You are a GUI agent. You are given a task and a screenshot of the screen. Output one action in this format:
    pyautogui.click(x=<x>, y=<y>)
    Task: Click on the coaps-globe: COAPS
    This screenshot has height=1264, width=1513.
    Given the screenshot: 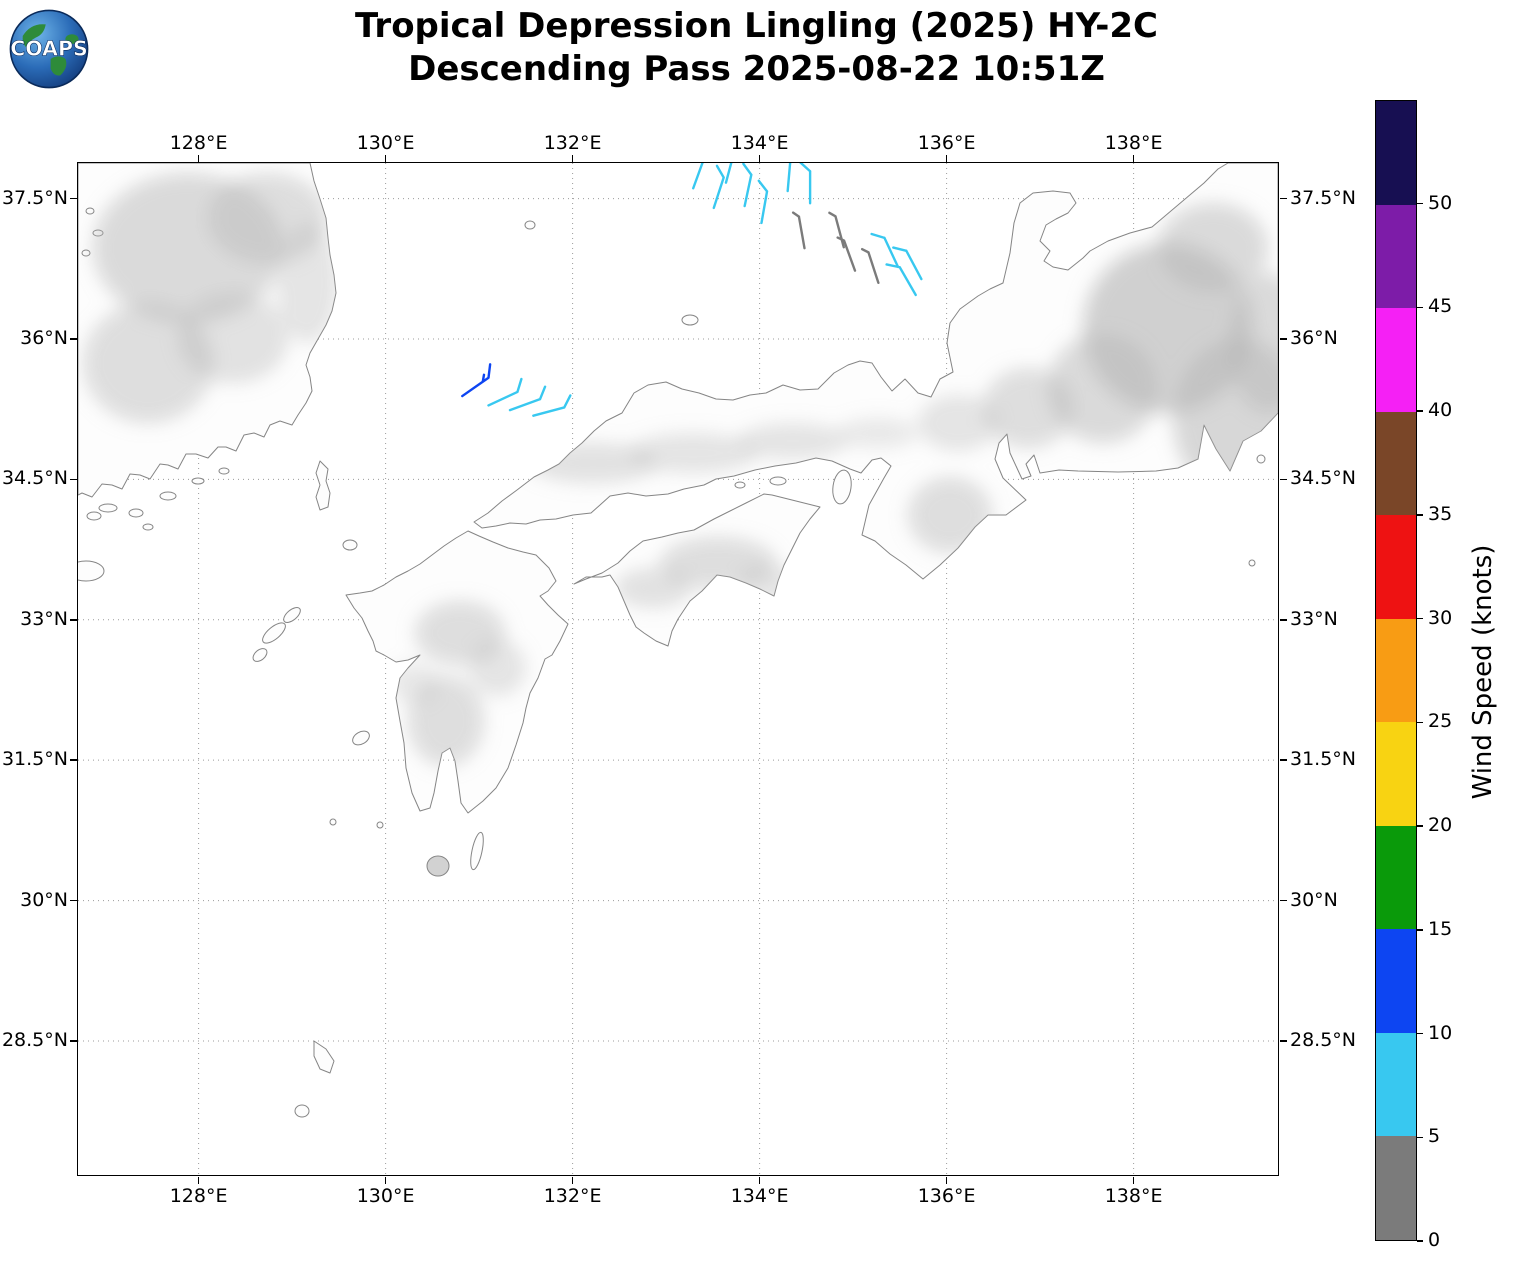 What is the action you would take?
    pyautogui.click(x=49, y=49)
    